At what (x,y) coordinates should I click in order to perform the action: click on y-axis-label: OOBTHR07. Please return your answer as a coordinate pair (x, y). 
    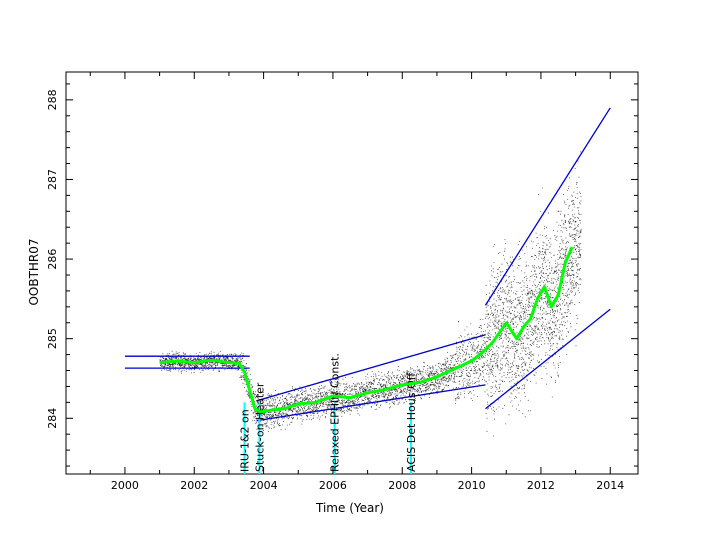
    Looking at the image, I should click on (34, 271).